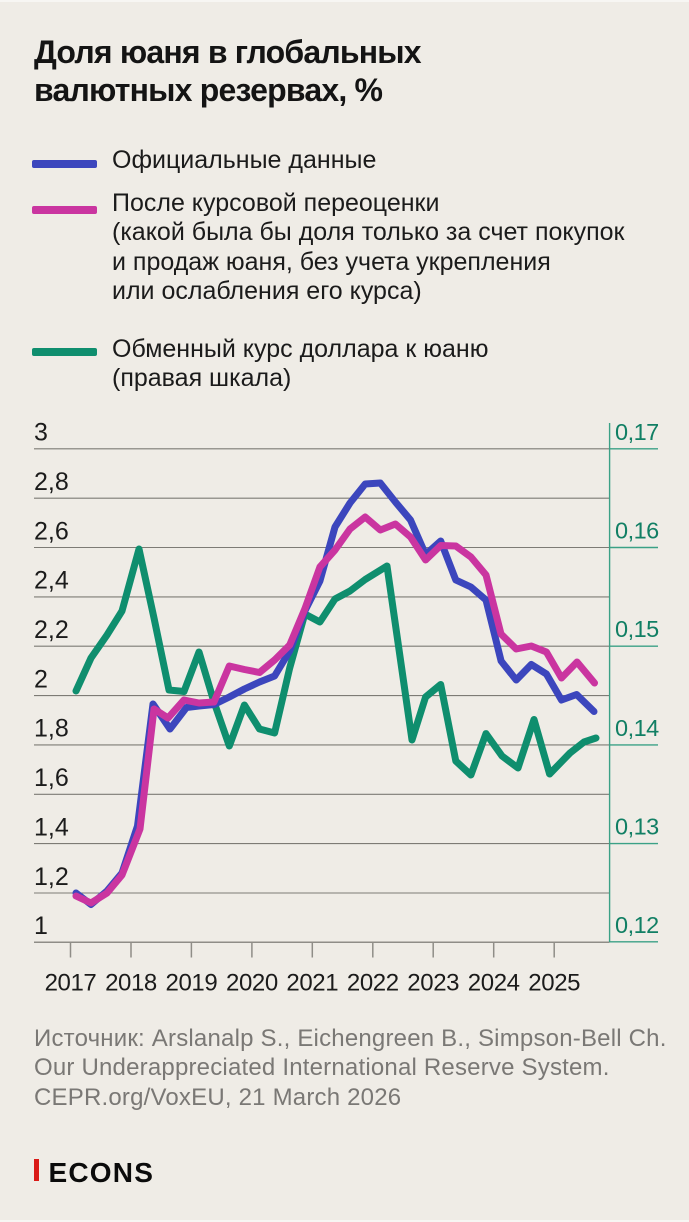 The width and height of the screenshot is (689, 1222). Describe the element at coordinates (51, 482) in the screenshot. I see `svg-text: 2,8` at that location.